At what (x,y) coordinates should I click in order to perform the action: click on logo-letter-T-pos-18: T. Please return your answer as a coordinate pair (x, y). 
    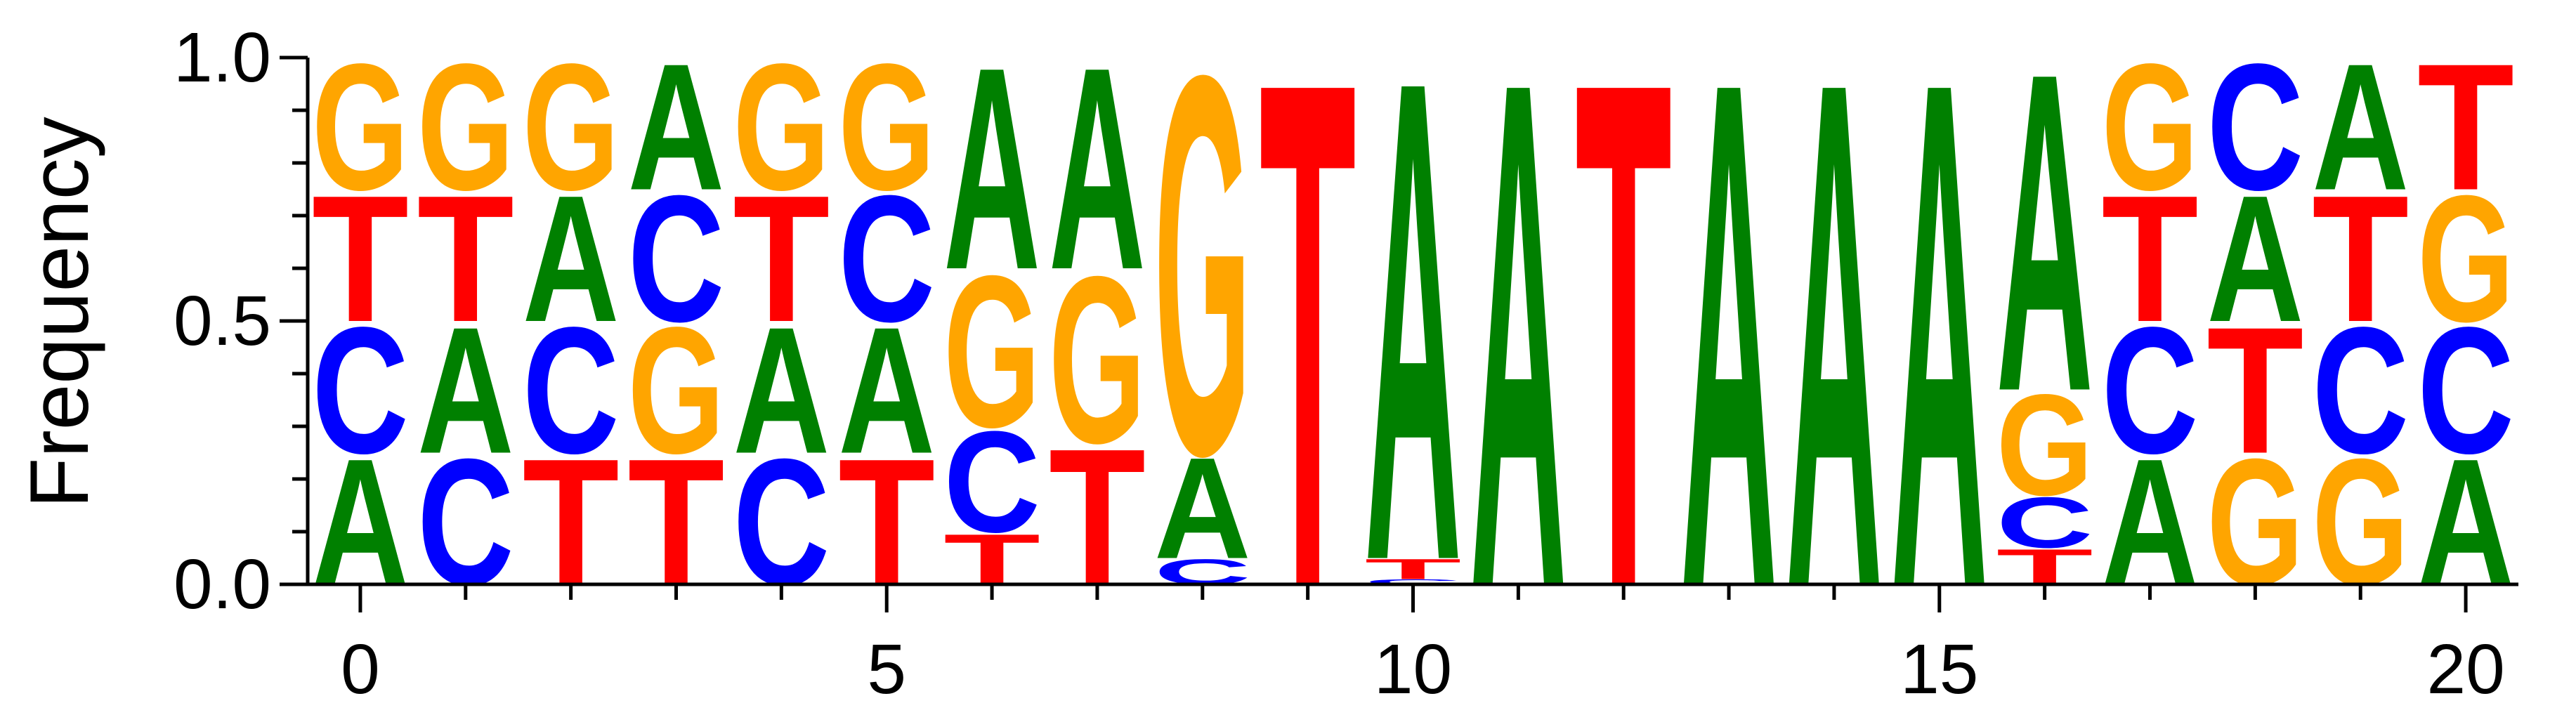
    Looking at the image, I should click on (2254, 391).